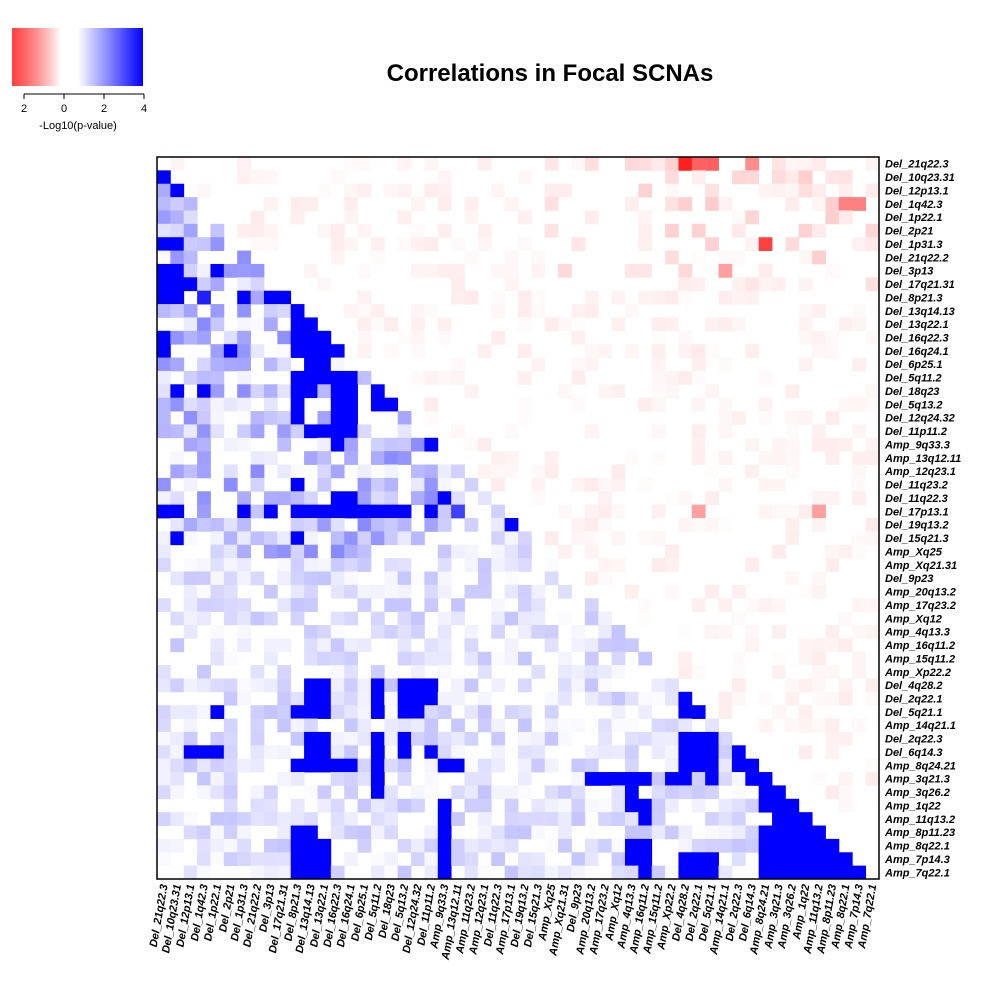  What do you see at coordinates (913, 218) in the screenshot?
I see `row-label: Del_1p22.1` at bounding box center [913, 218].